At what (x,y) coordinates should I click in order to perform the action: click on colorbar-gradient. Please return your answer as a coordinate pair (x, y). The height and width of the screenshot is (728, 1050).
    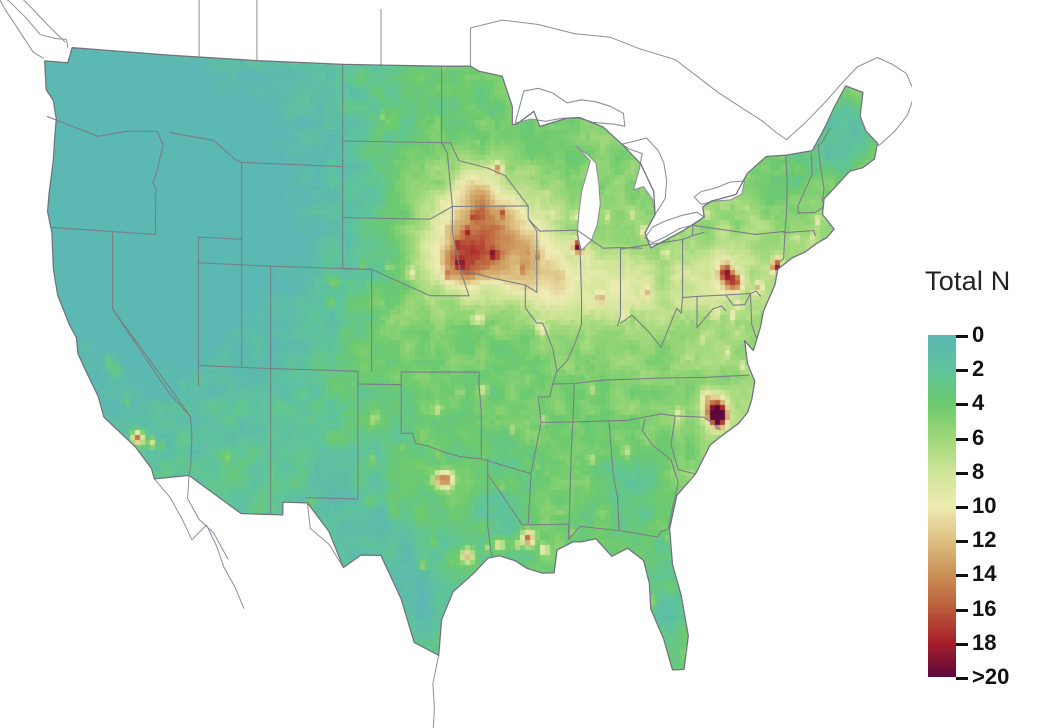
    Looking at the image, I should click on (942, 506).